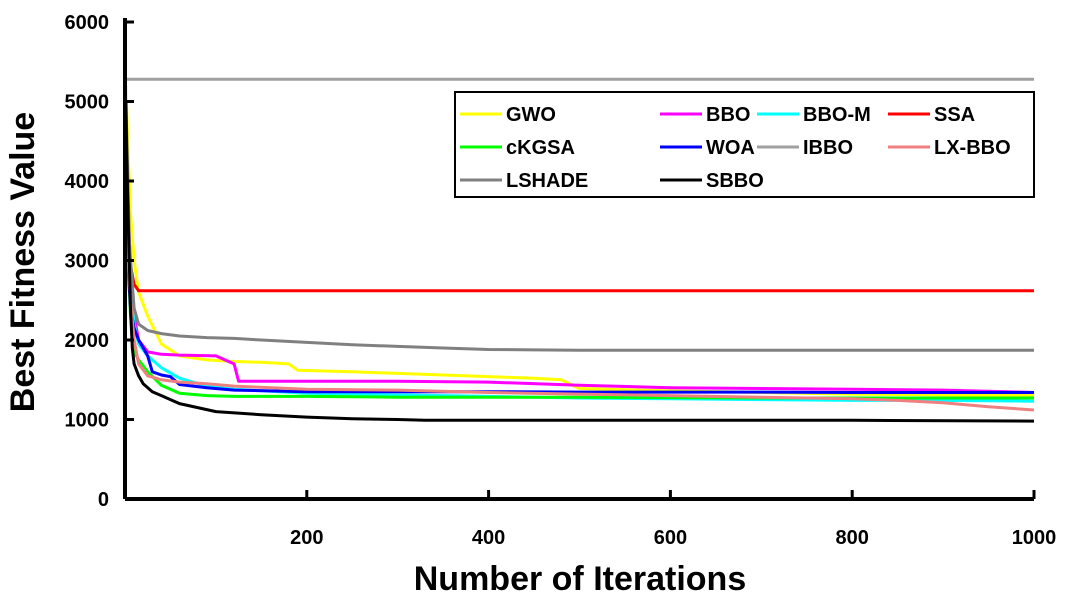  I want to click on y-tick-label: 5000, so click(87, 103).